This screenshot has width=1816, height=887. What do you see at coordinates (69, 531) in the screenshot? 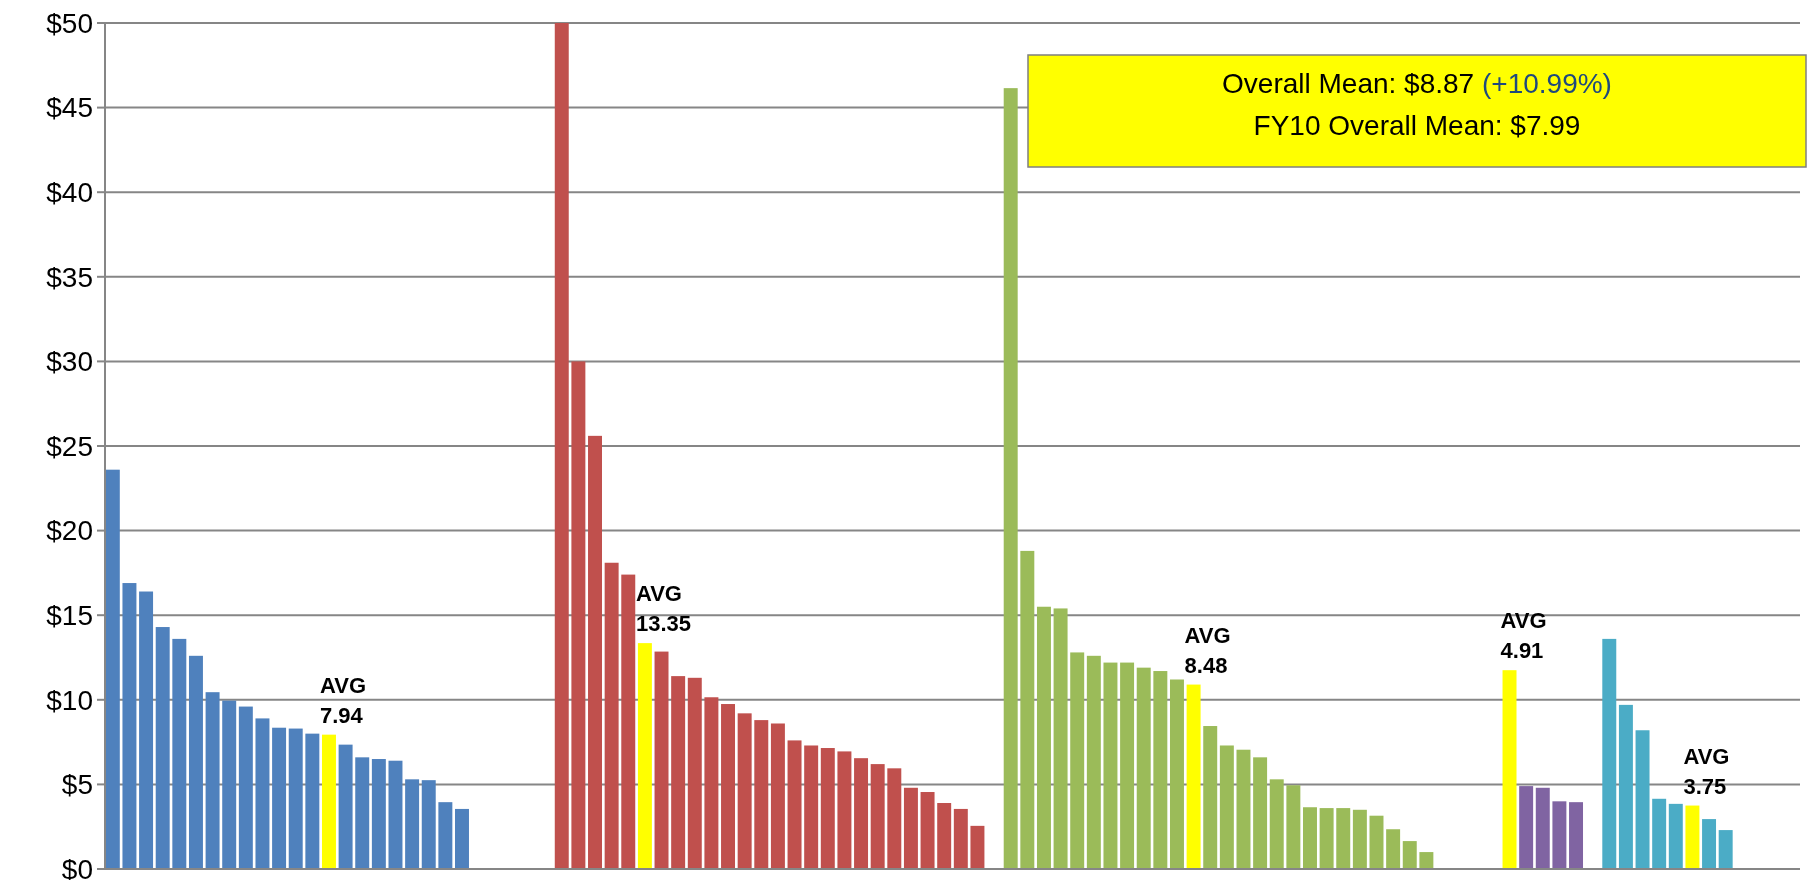
I see `y-tick-label: $20` at bounding box center [69, 531].